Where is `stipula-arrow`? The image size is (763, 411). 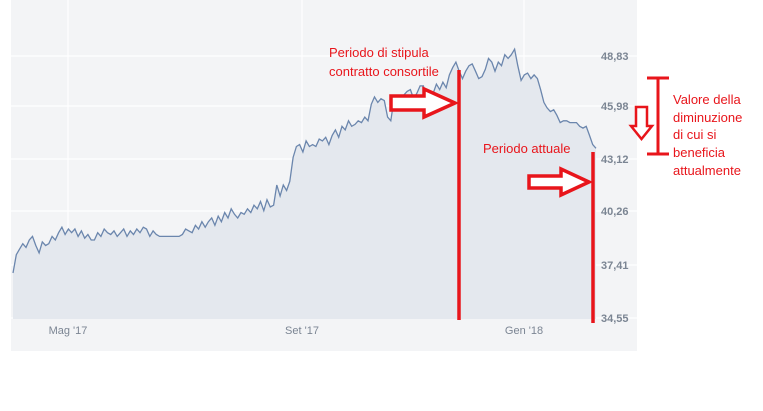
stipula-arrow is located at coordinates (424, 103).